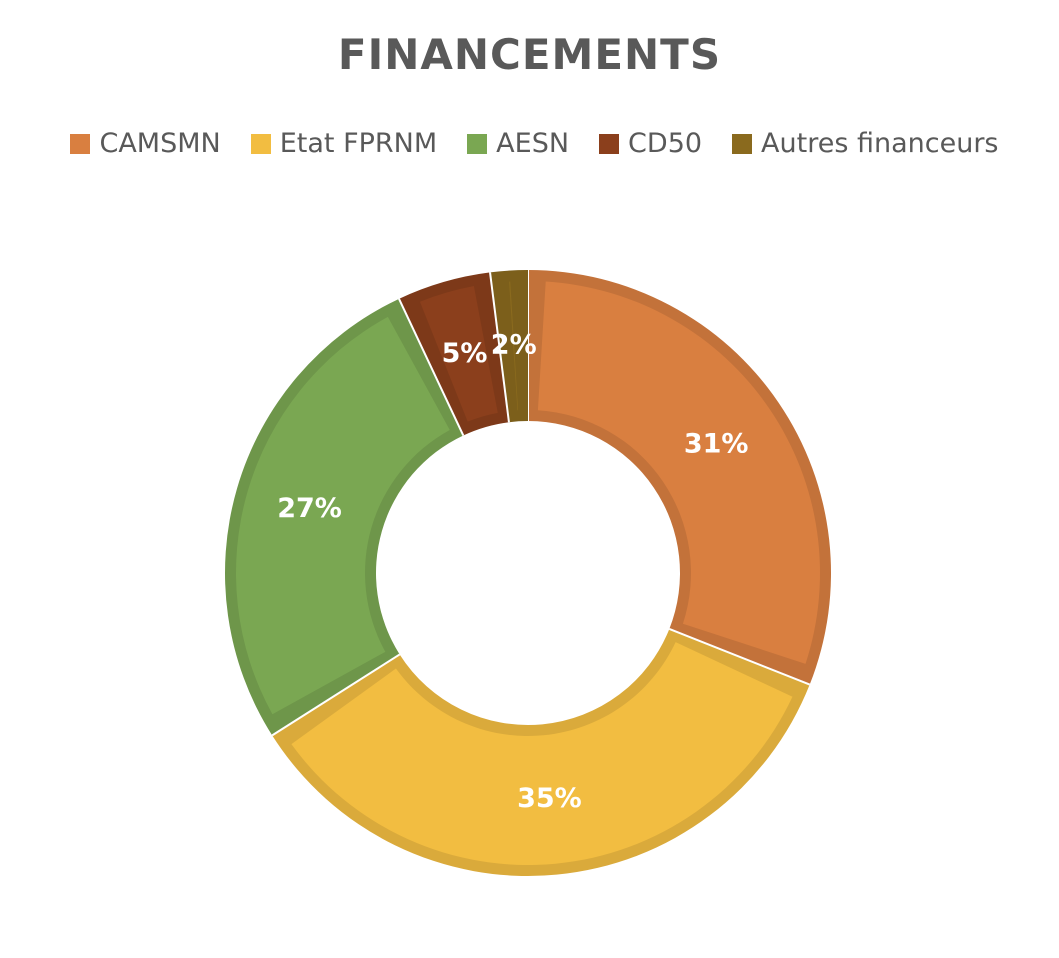  I want to click on legend-item-autres-financeurs: Autres financeurs, so click(865, 143).